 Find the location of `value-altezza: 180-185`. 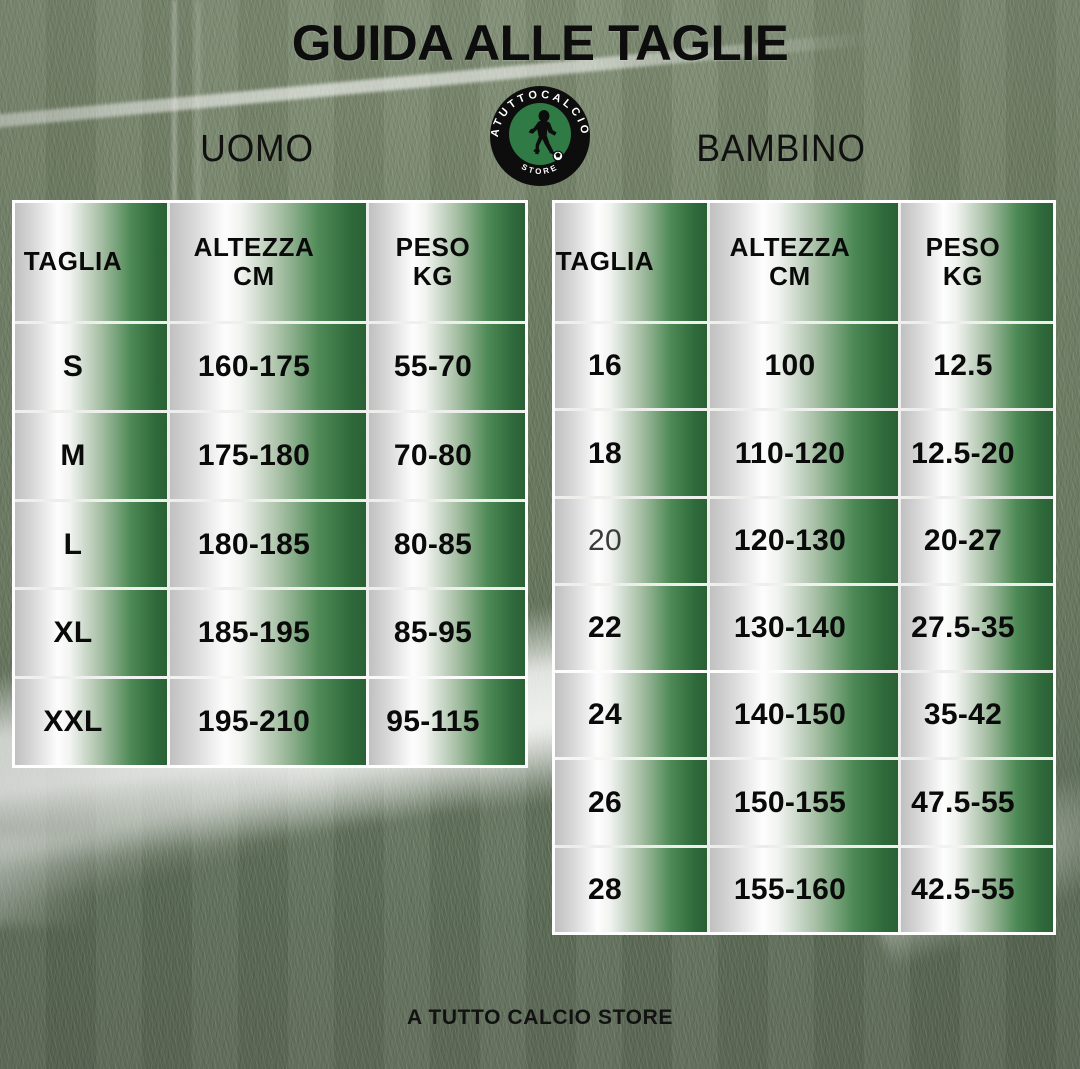

value-altezza: 180-185 is located at coordinates (254, 544).